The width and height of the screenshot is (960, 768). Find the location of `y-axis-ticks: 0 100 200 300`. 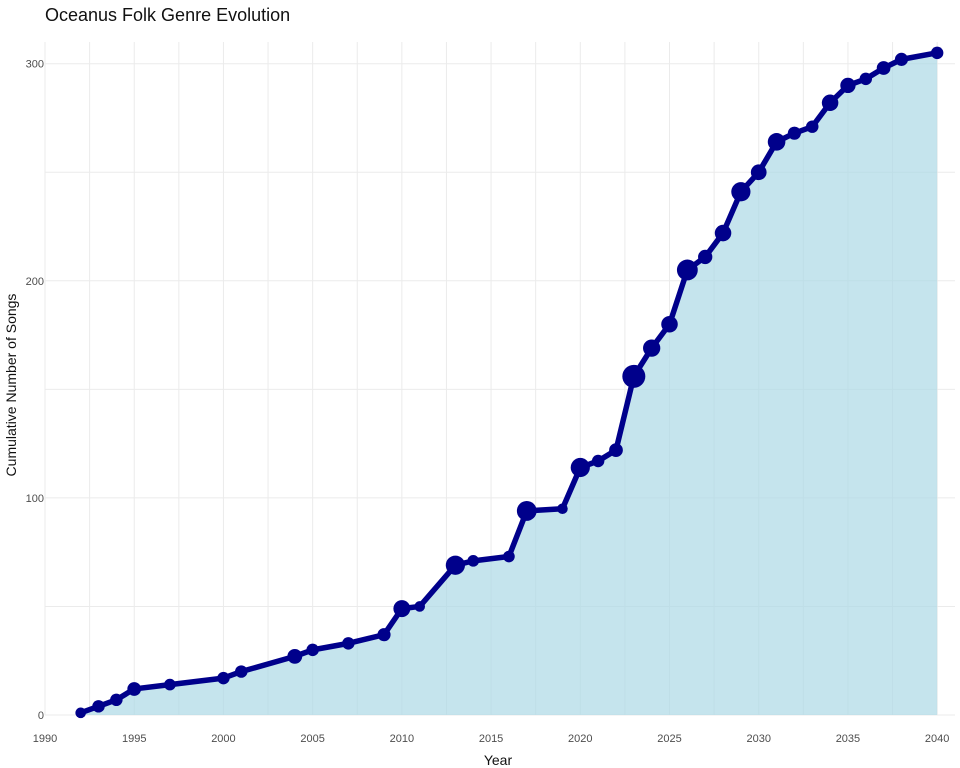

y-axis-ticks: 0 100 200 300 is located at coordinates (35, 390).